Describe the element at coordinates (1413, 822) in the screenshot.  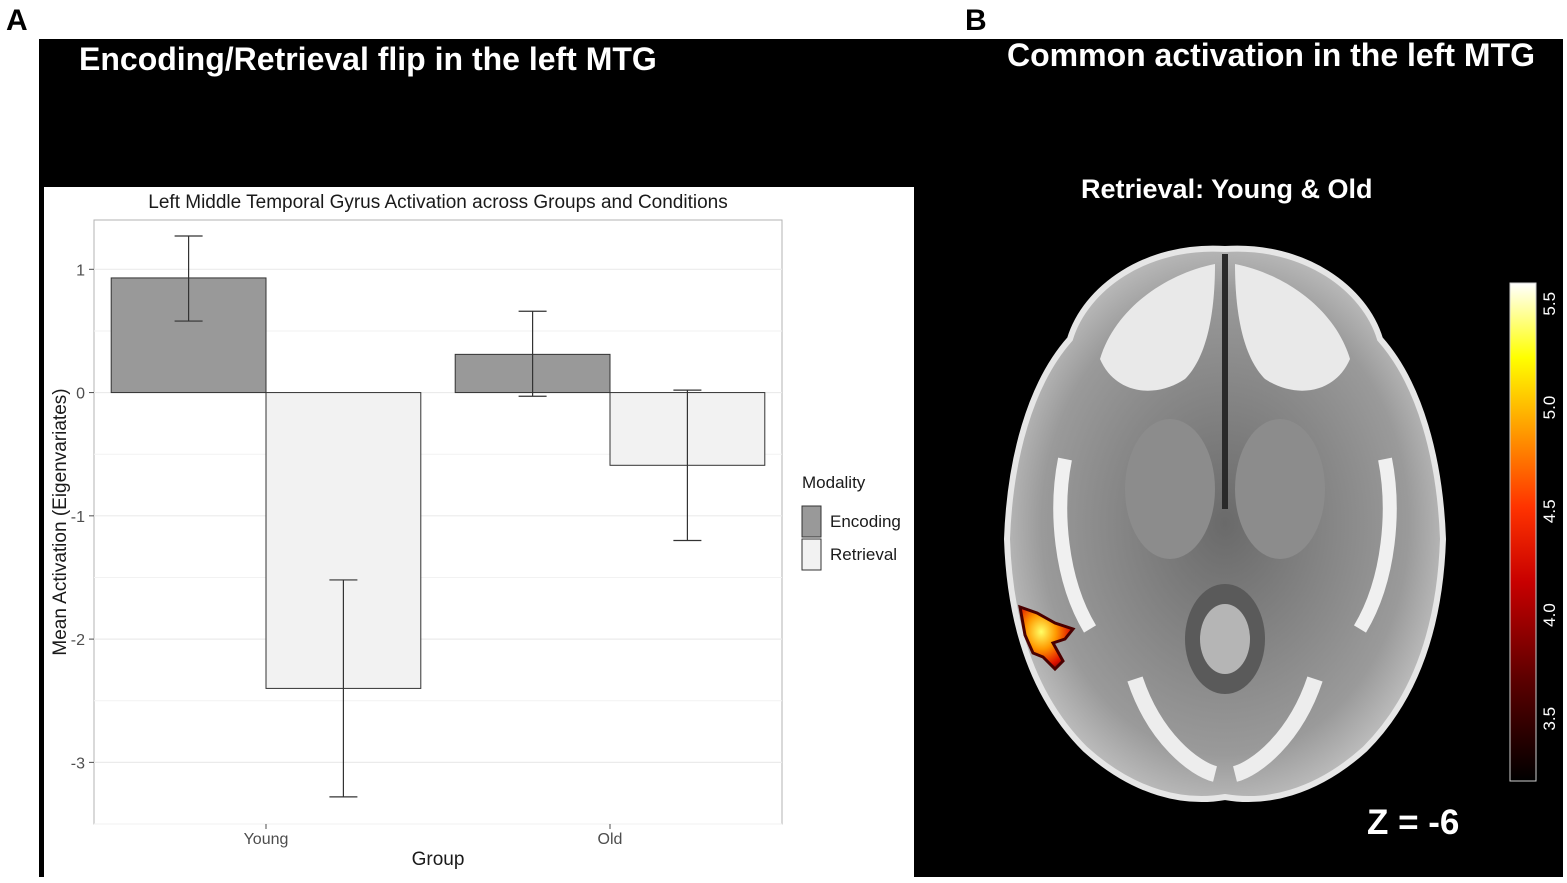
I see `z-coordinate-label: Z = -6` at that location.